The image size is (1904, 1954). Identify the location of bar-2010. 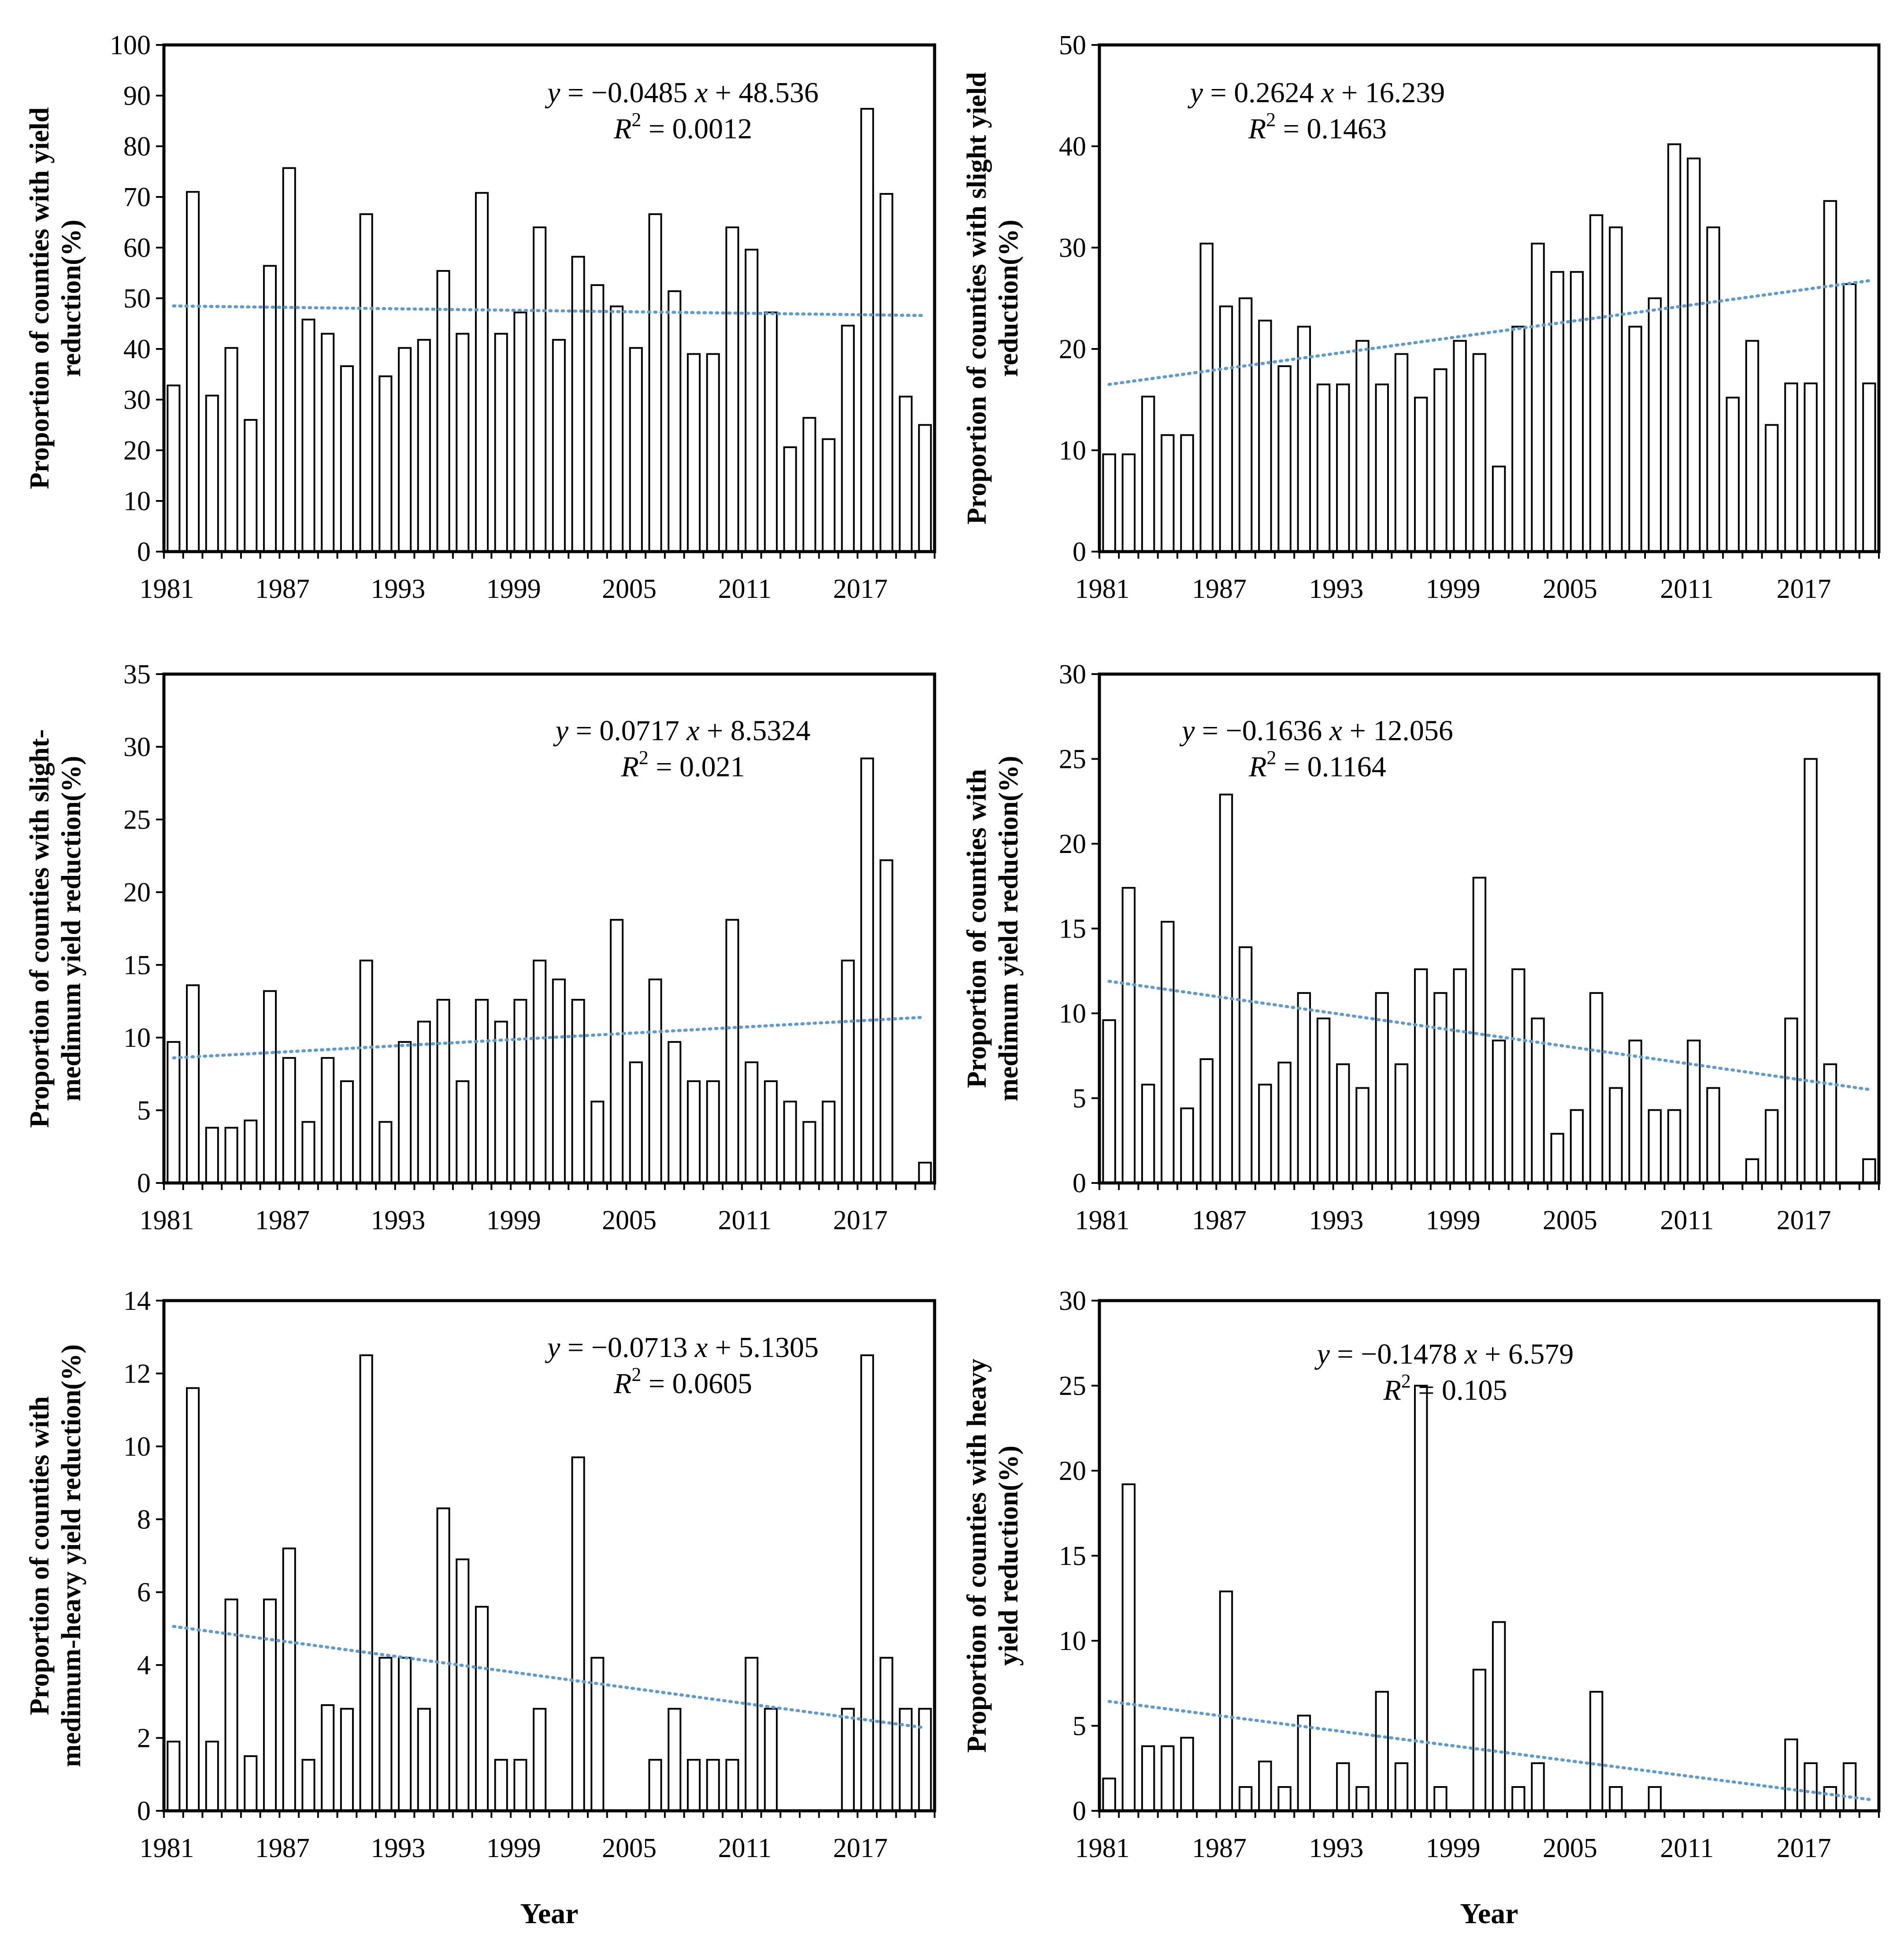
(732, 1785).